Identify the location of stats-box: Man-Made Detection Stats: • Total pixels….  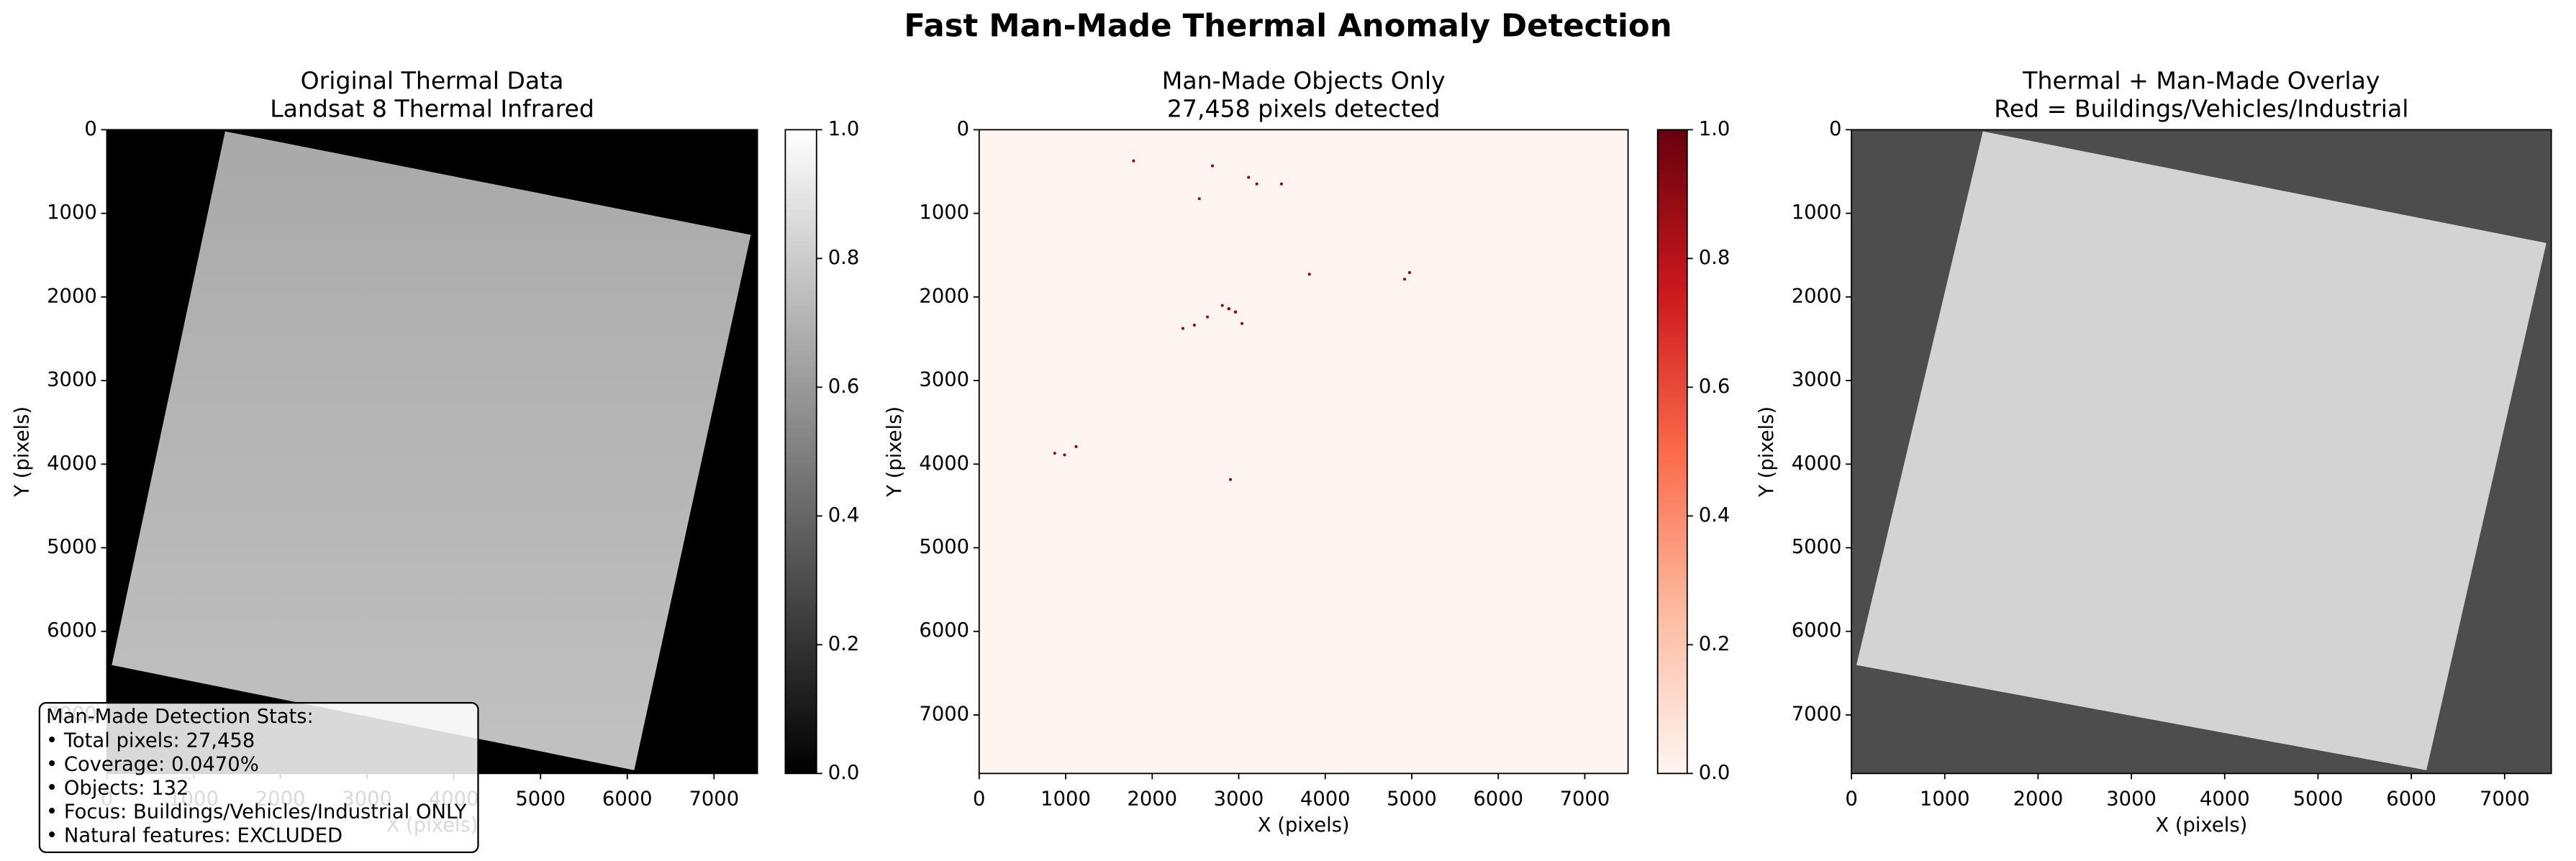
(258, 778).